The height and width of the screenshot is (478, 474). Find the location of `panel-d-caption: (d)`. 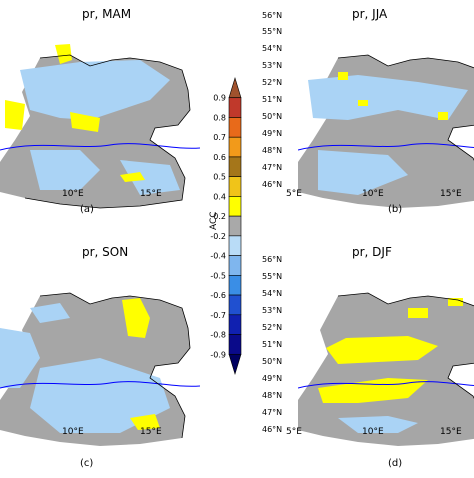

panel-d-caption: (d) is located at coordinates (395, 463).